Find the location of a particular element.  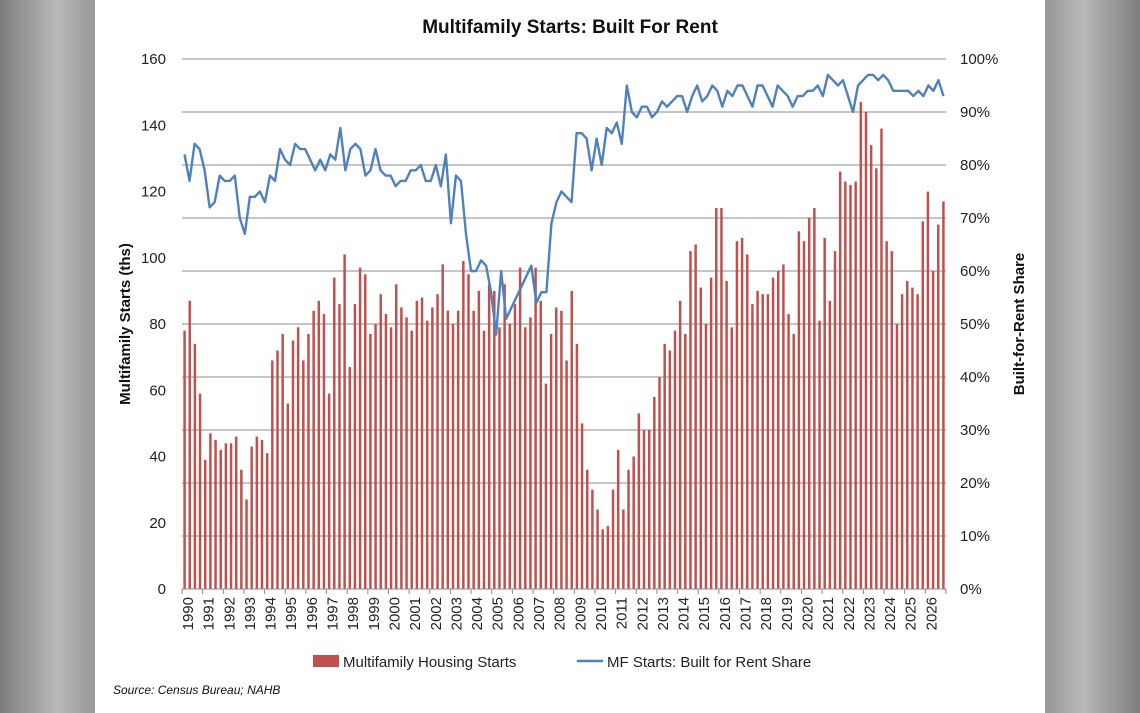

x-tick-label: 1998 is located at coordinates (353, 613).